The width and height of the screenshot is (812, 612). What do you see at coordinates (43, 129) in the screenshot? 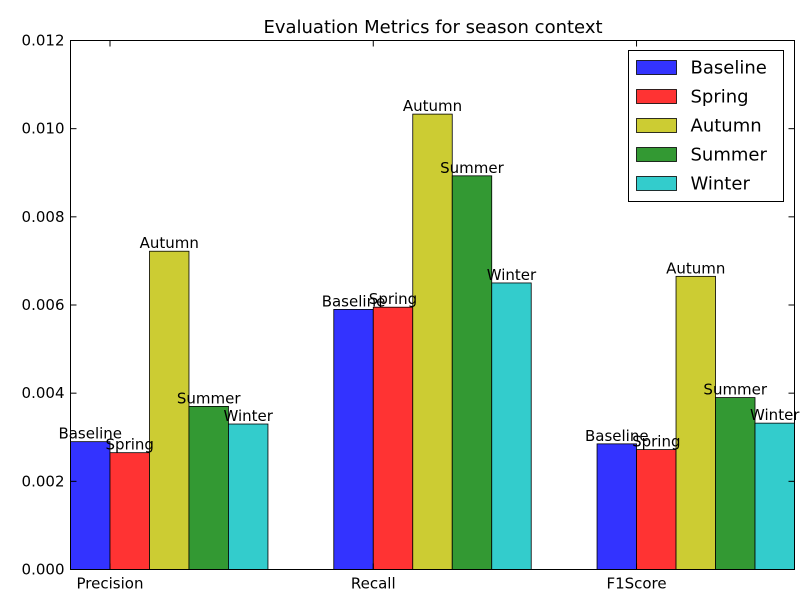
I see `y-tick-label: 0.010` at bounding box center [43, 129].